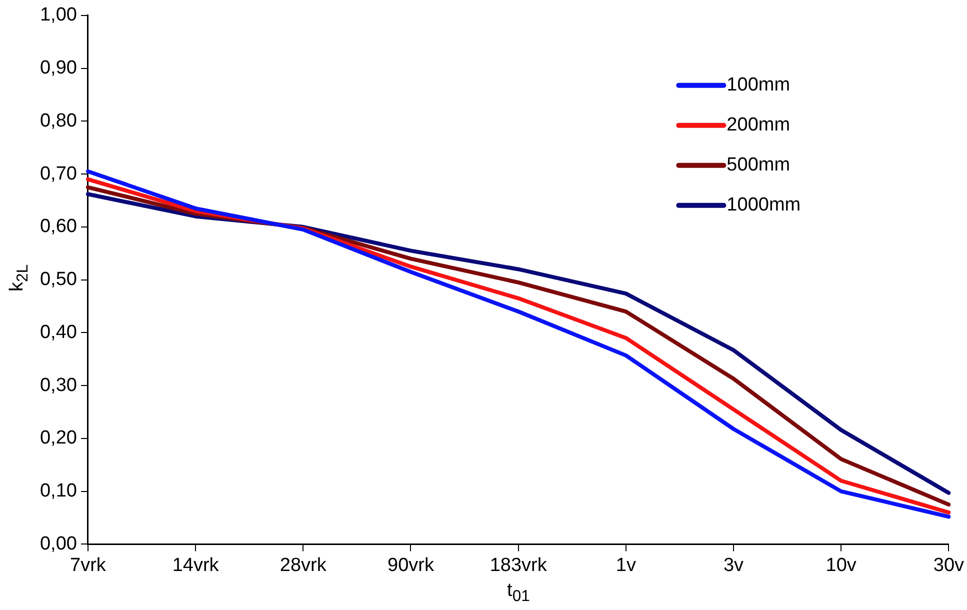  Describe the element at coordinates (58, 121) in the screenshot. I see `y-tick-label: 0,80` at that location.